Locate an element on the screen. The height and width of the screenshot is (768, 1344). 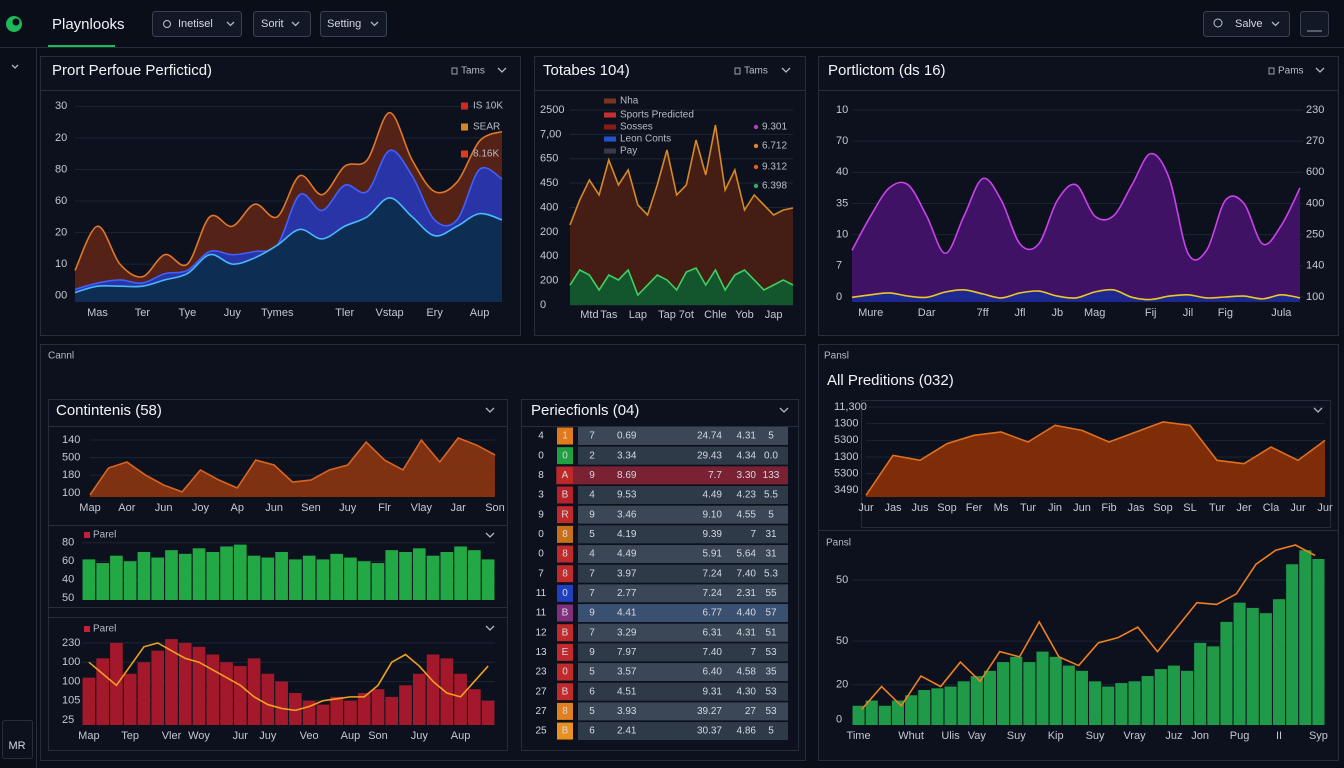
x-tick-label: Vray is located at coordinates (1134, 736).